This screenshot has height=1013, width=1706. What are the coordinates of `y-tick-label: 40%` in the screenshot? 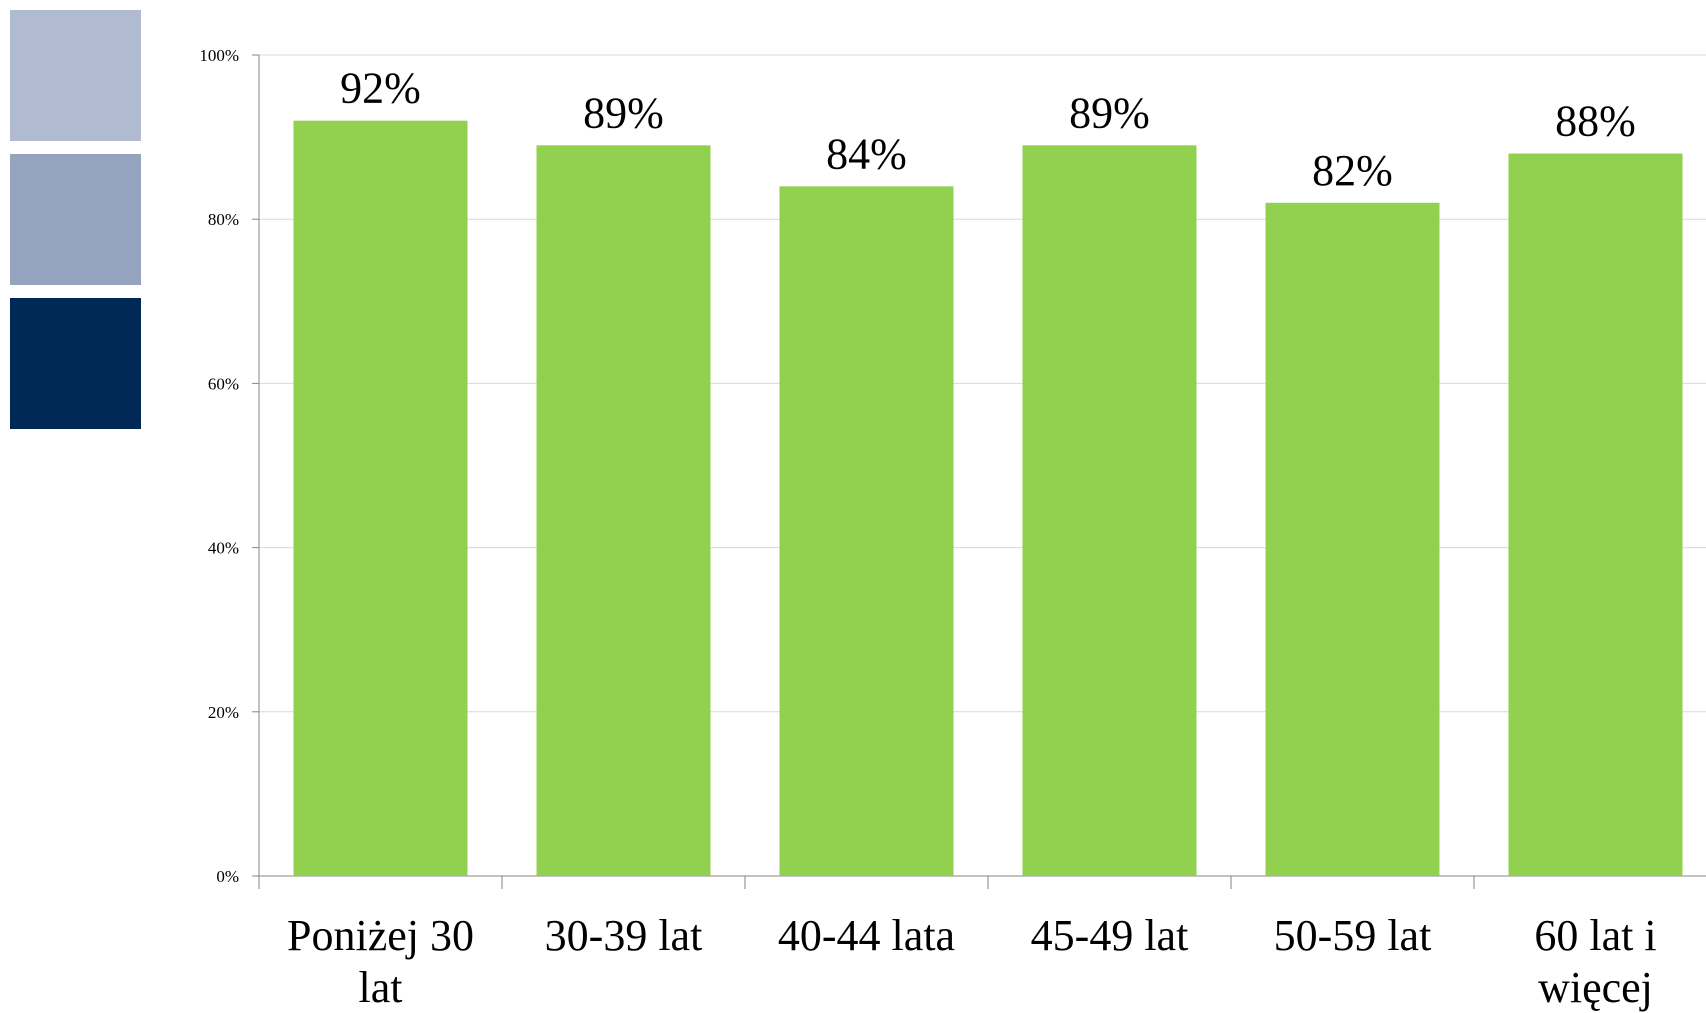 It's located at (223, 548).